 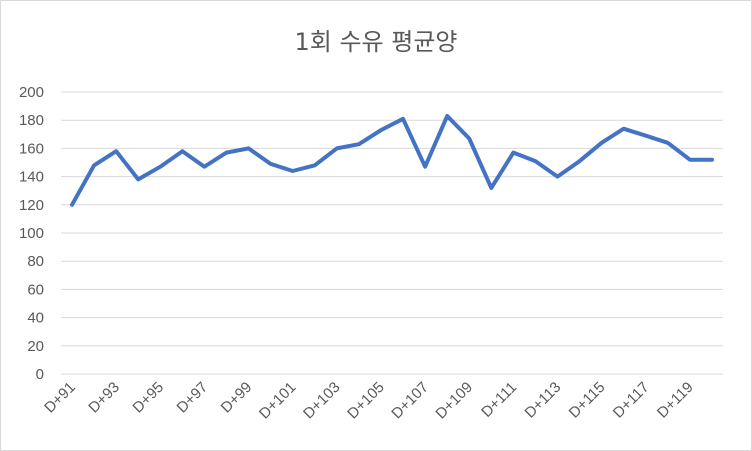 What do you see at coordinates (31, 177) in the screenshot?
I see `y-tick-label: 140` at bounding box center [31, 177].